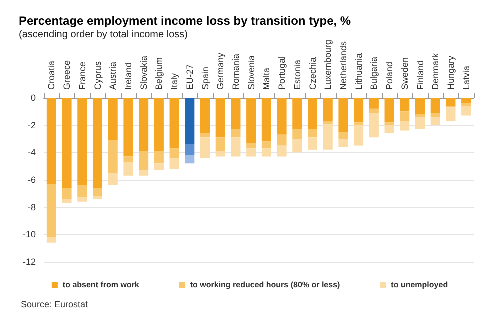 The image size is (500, 324). Describe the element at coordinates (466, 78) in the screenshot. I see `x-tick-label: Latvia` at that location.